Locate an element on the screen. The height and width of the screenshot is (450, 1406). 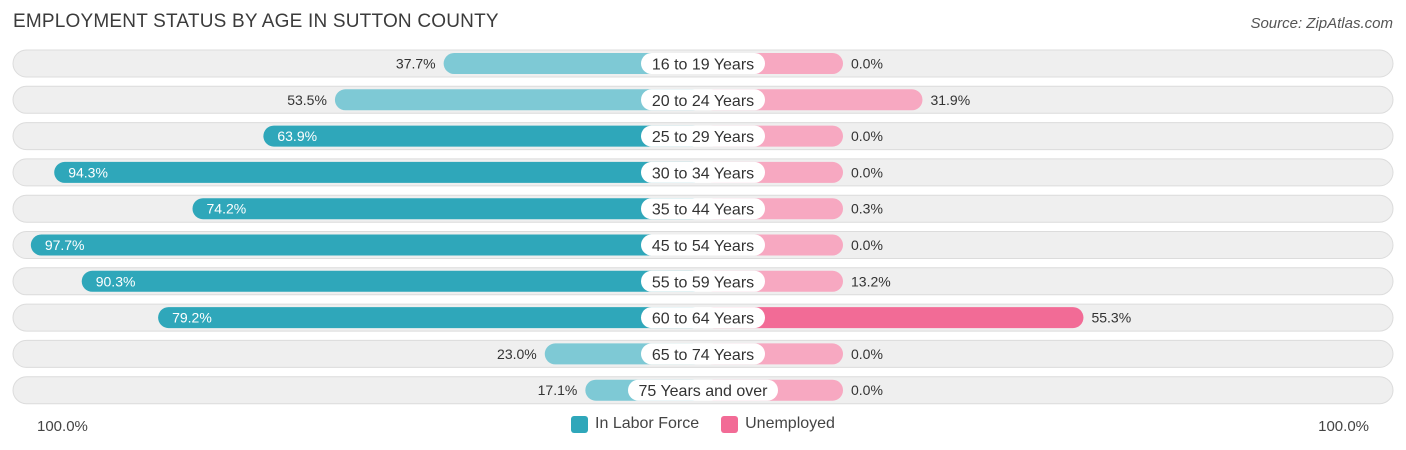
category-label: 16 to 19 Years is located at coordinates (703, 65).